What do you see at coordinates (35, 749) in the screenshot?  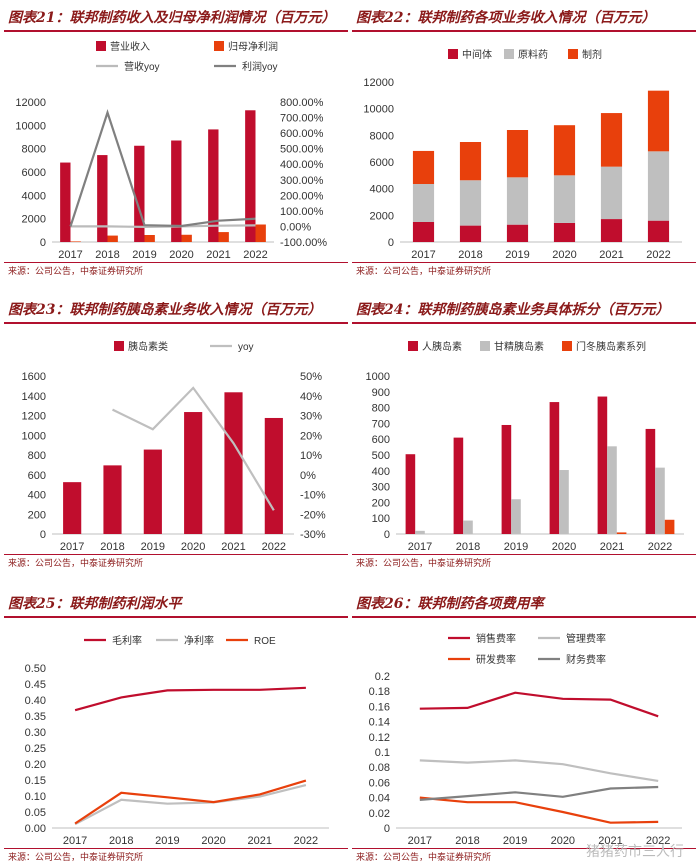 I see `y-tick-label: 0.25` at bounding box center [35, 749].